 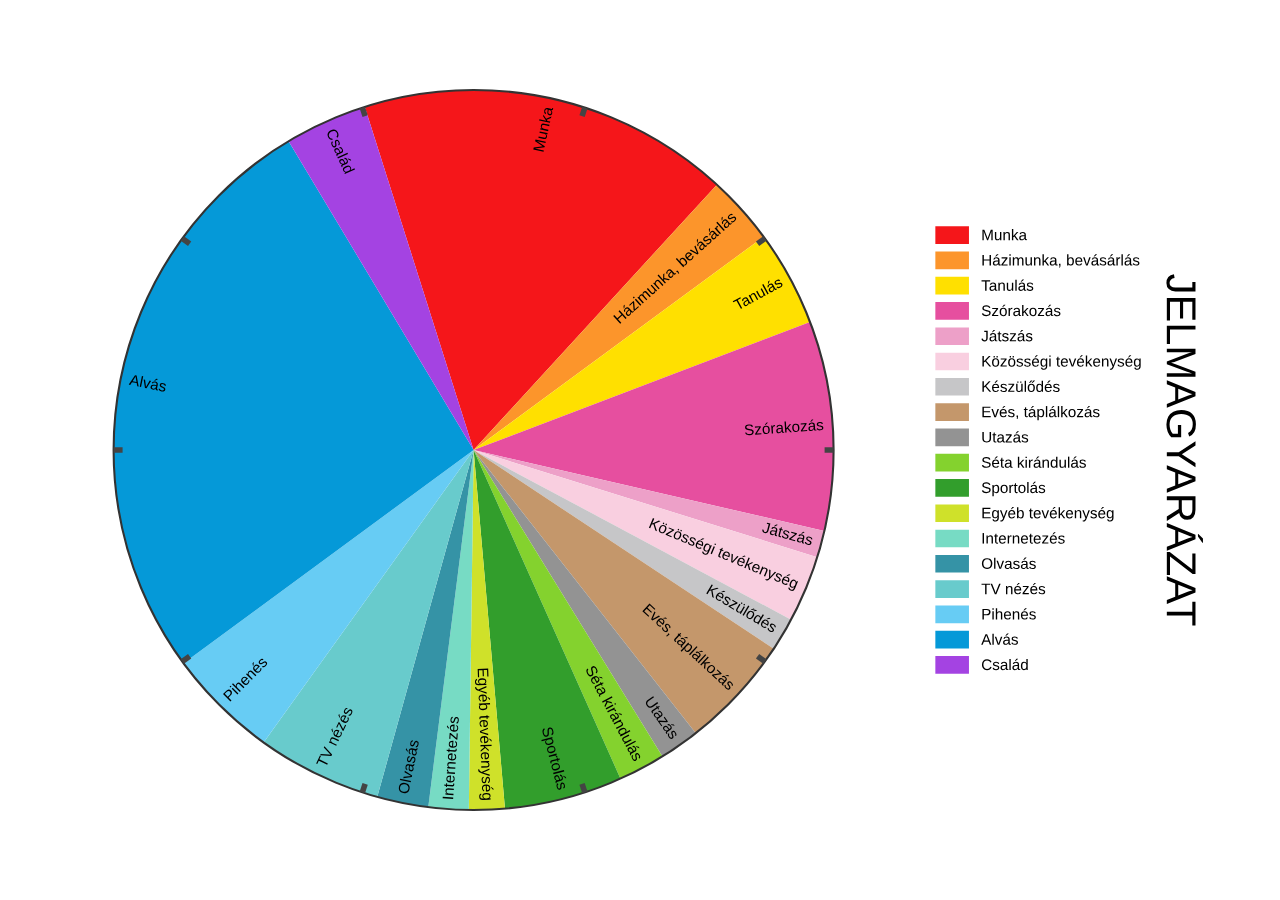 I want to click on legend-label: Közösségi tevékenység, so click(x=1061, y=362).